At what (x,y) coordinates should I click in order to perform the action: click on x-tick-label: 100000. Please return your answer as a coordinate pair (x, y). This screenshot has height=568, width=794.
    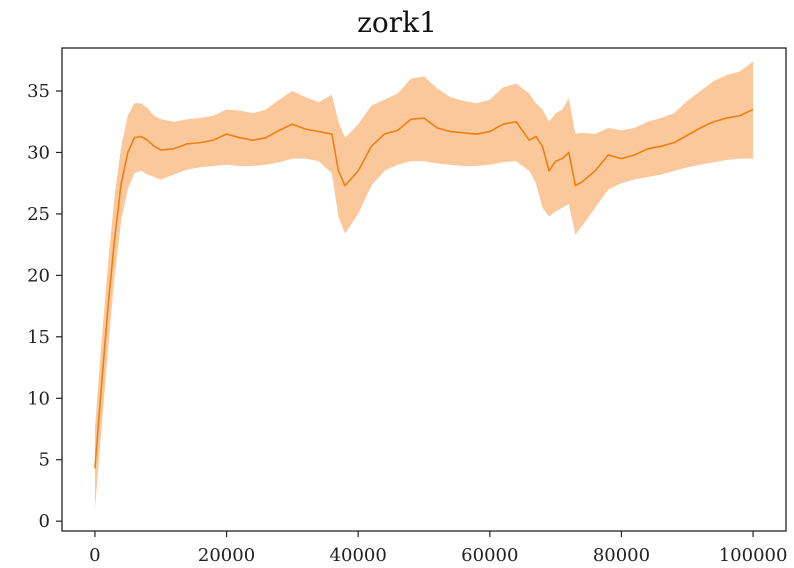
    Looking at the image, I should click on (753, 555).